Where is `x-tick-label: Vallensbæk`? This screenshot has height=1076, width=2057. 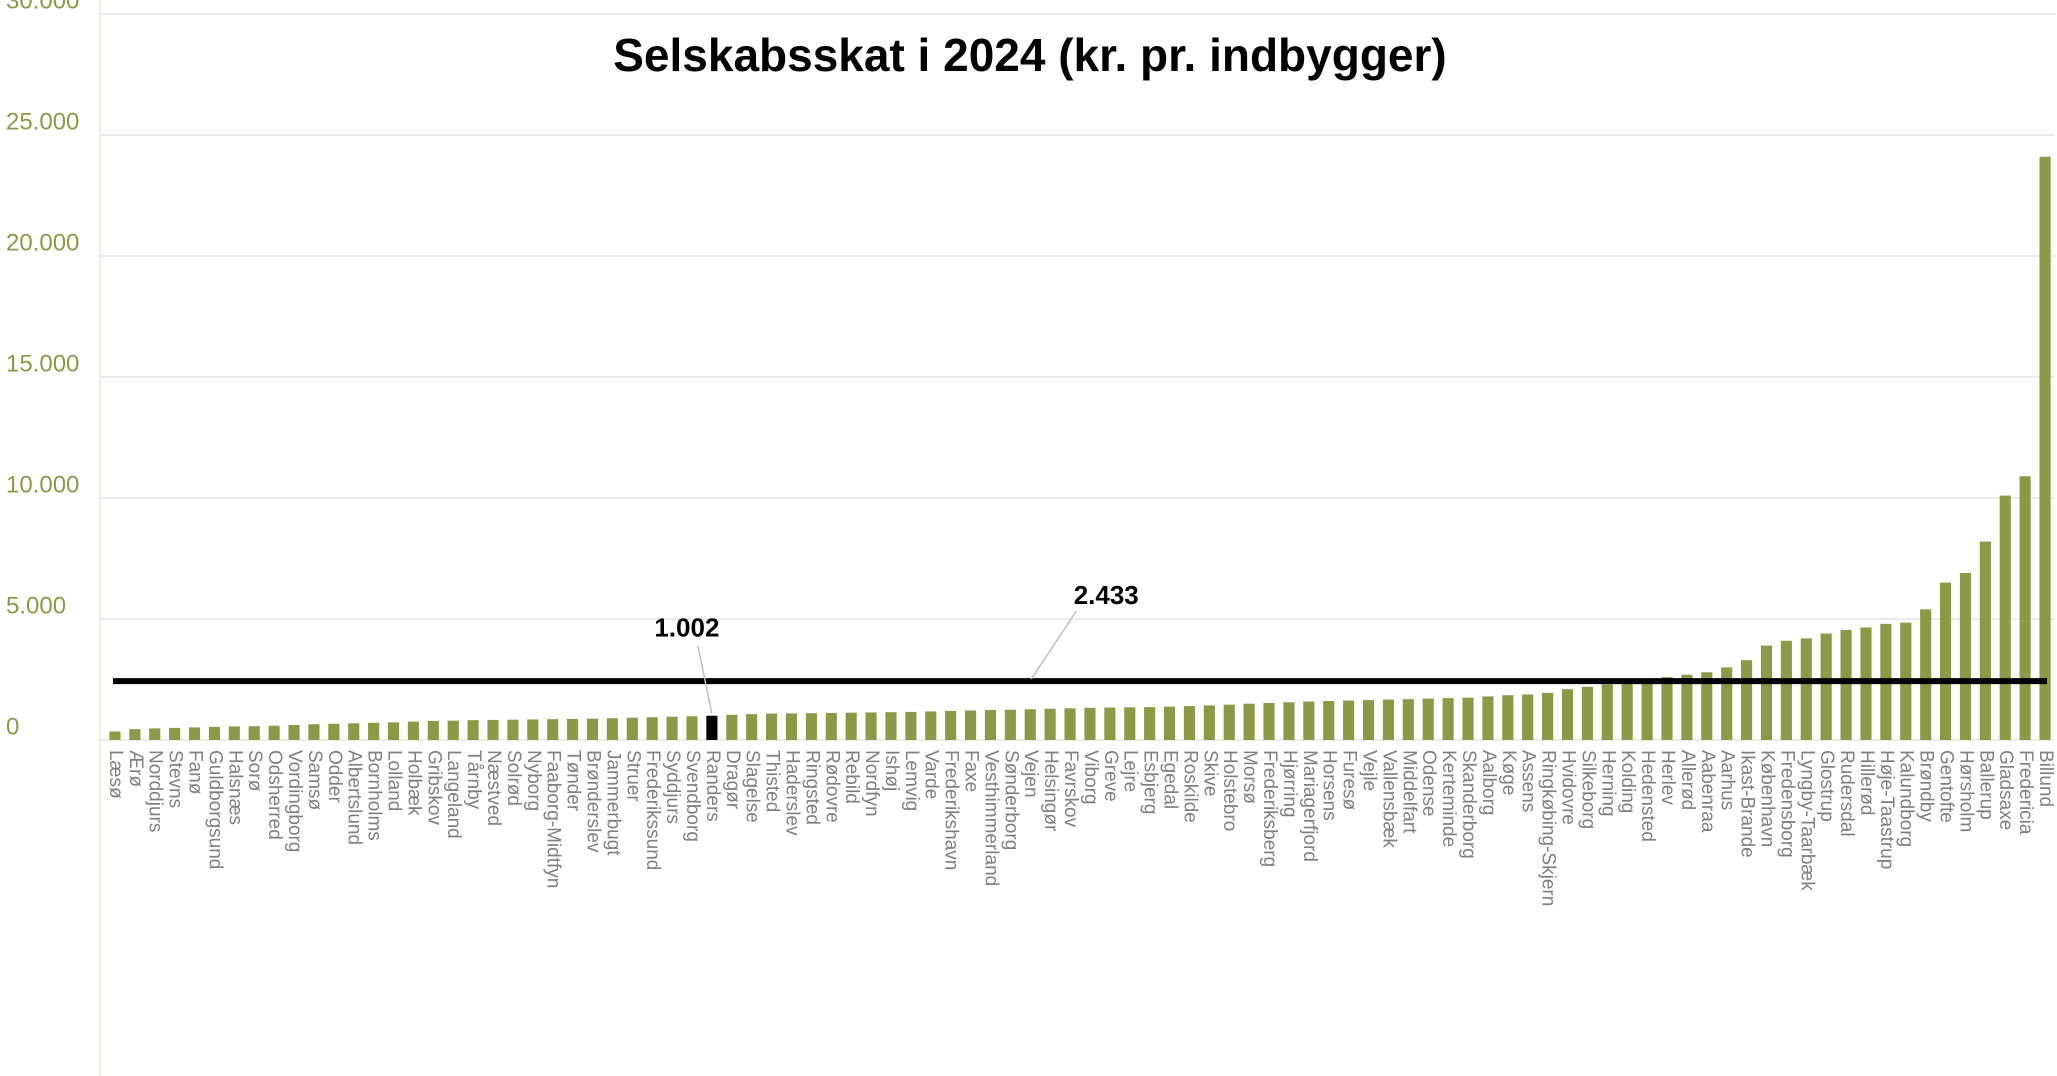
x-tick-label: Vallensbæk is located at coordinates (1388, 799).